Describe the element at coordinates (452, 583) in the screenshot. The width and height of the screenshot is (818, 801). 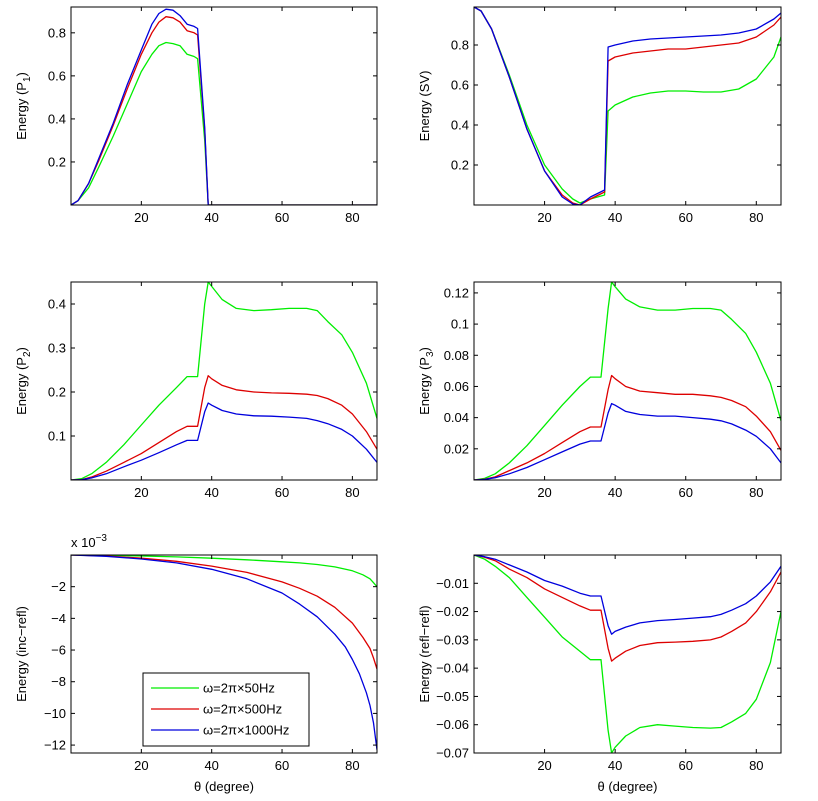
I see `y-tick-label: −0.01` at that location.